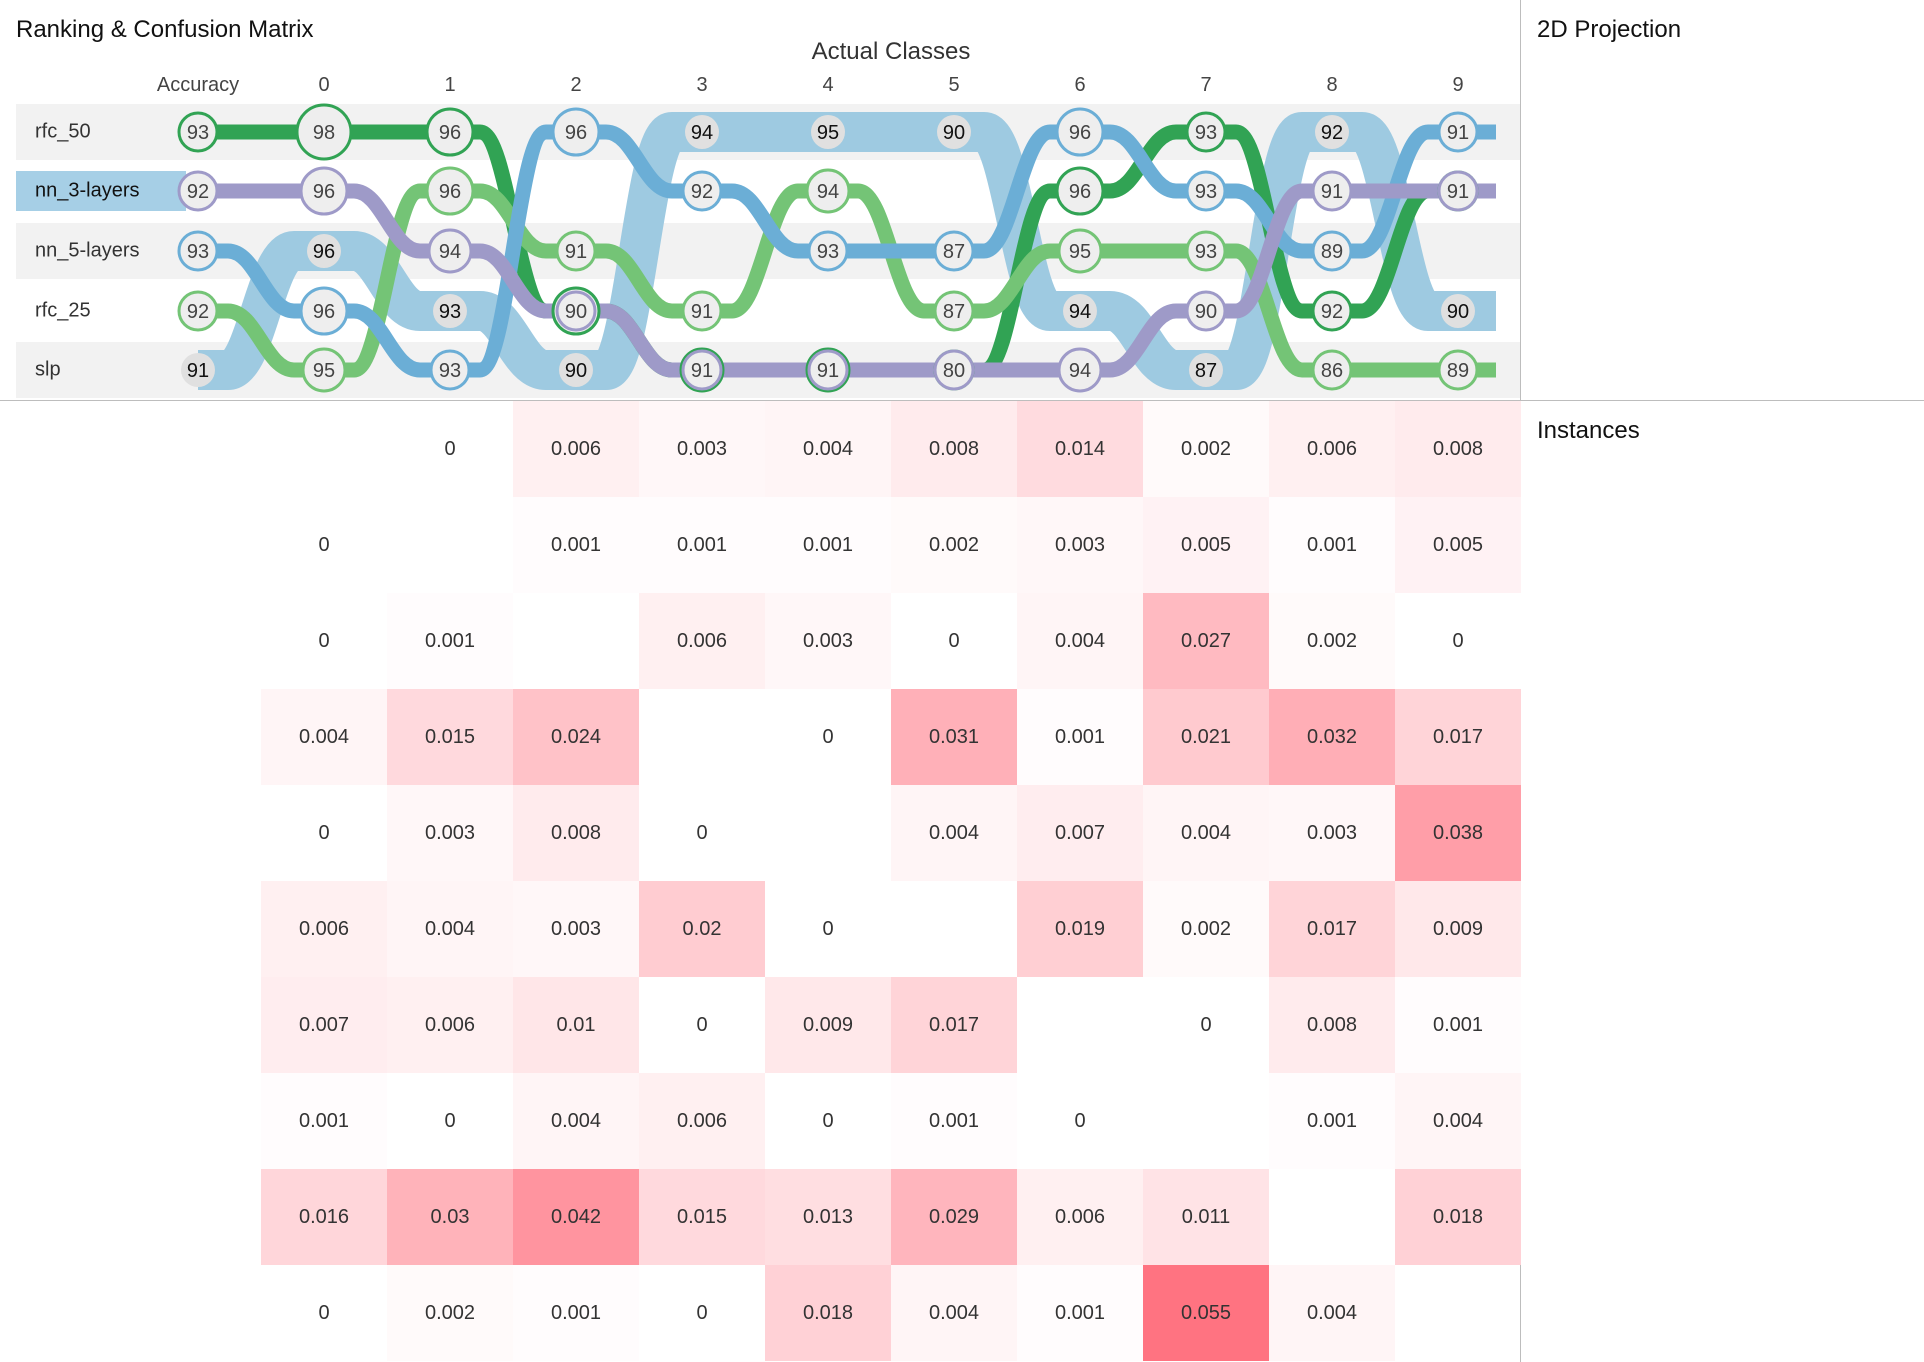  I want to click on matrix-cell: 0.038, so click(1458, 833).